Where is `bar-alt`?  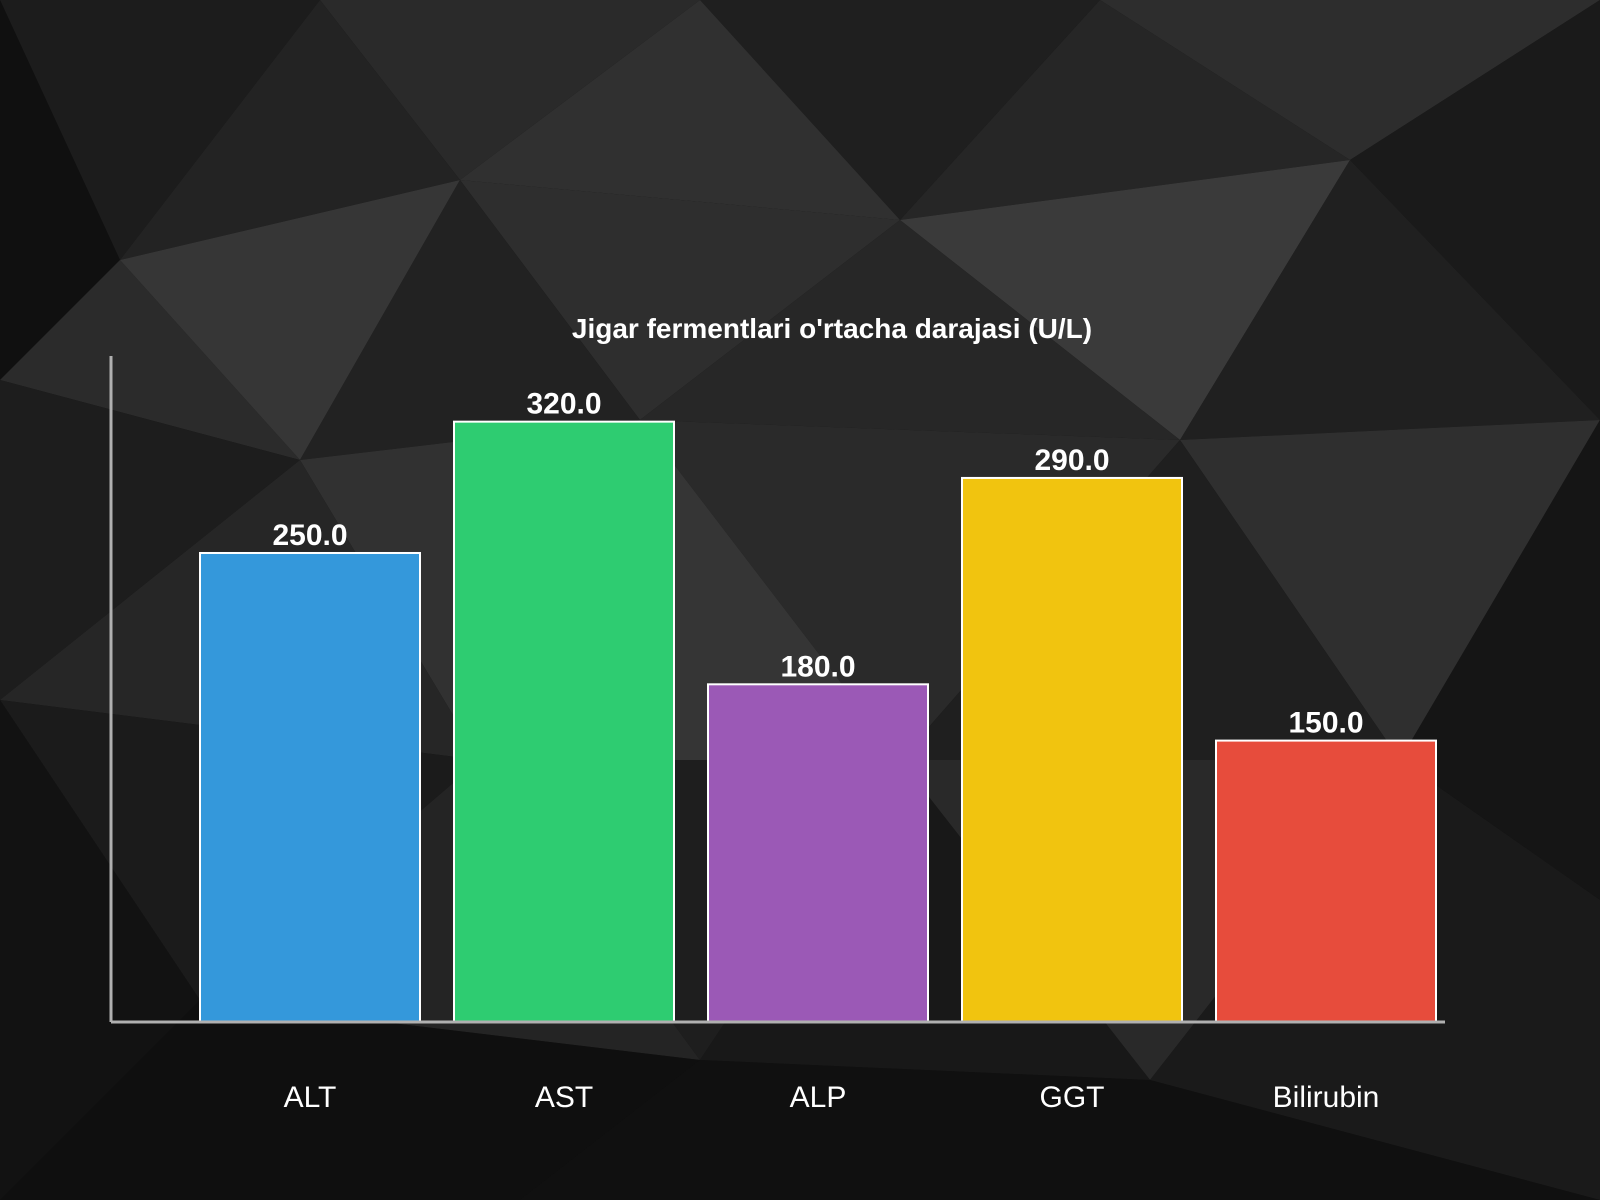
bar-alt is located at coordinates (310, 787).